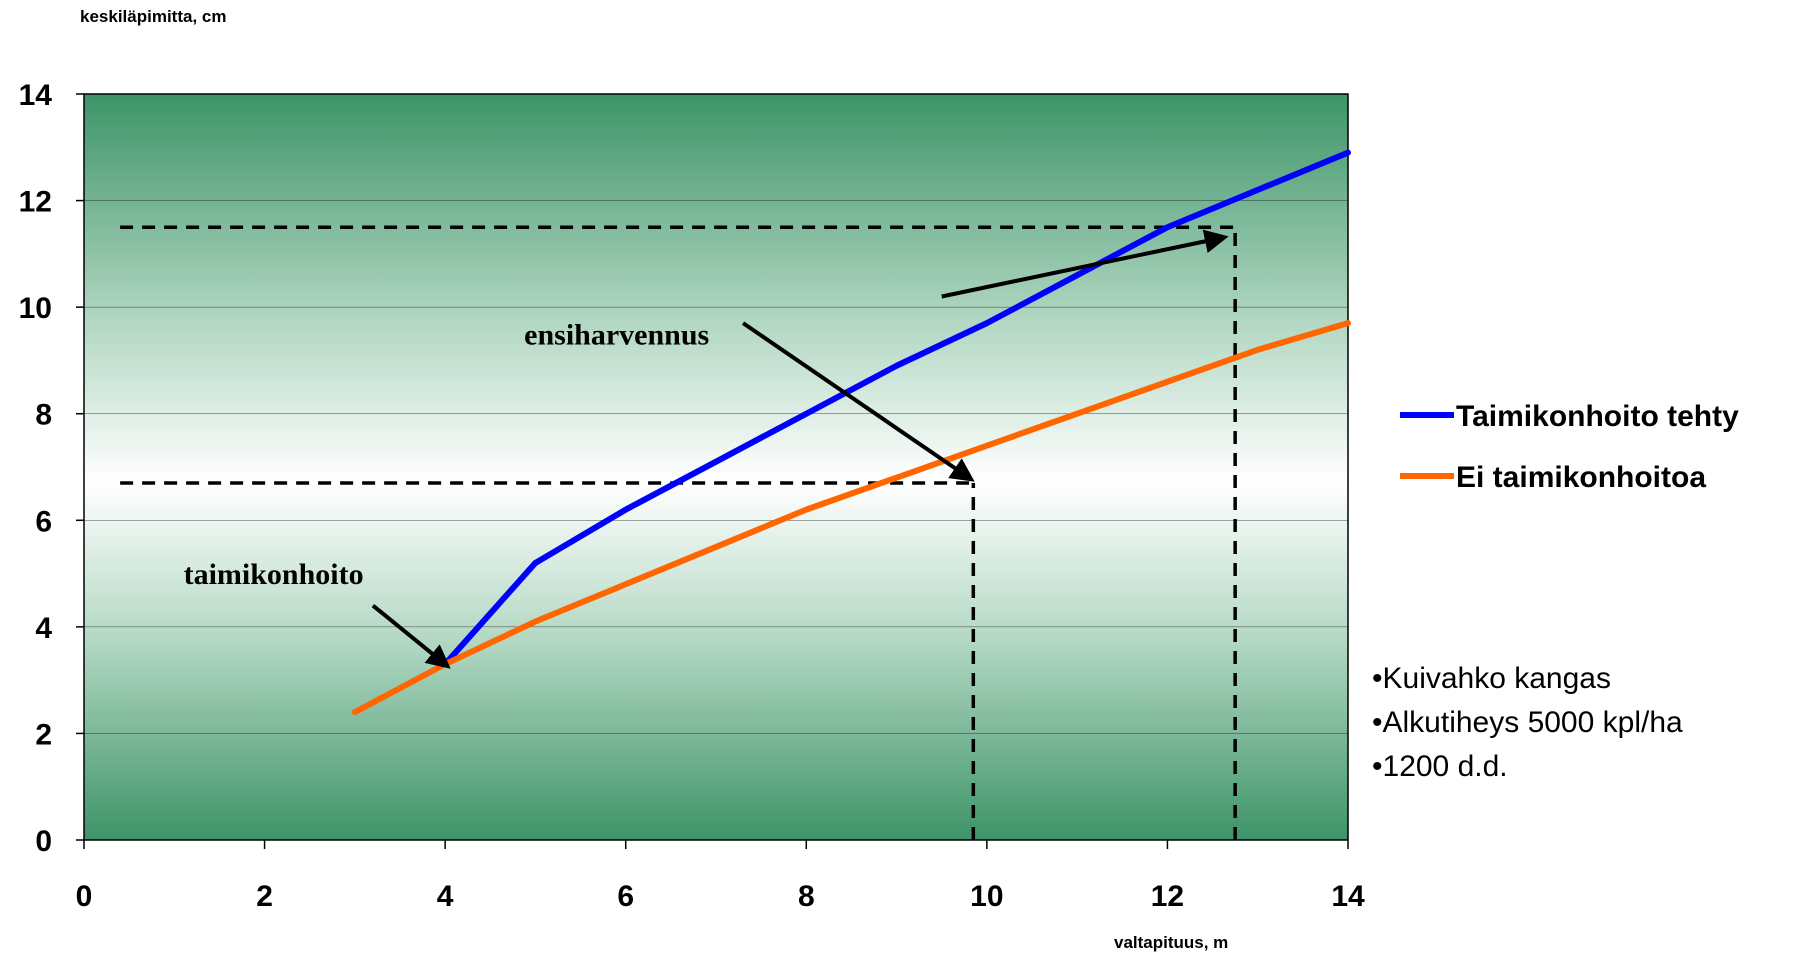 This screenshot has width=1814, height=956. I want to click on note-temperature-sum: •1200 d.d., so click(1440, 766).